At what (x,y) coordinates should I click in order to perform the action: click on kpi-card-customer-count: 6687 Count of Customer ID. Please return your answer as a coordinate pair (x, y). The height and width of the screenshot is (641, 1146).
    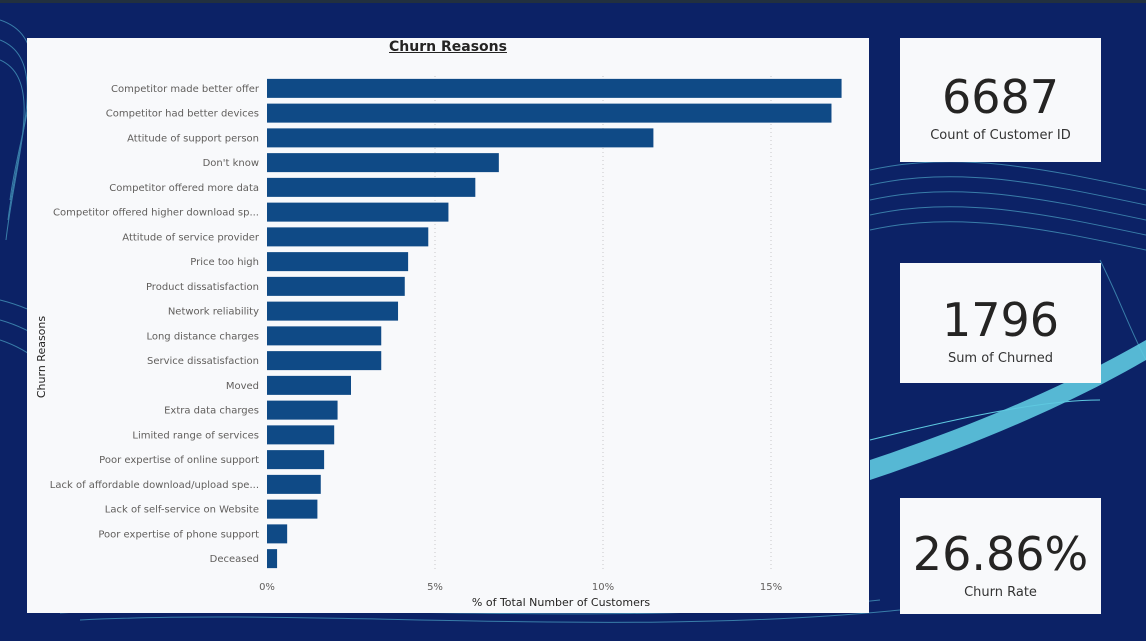
    Looking at the image, I should click on (1000, 100).